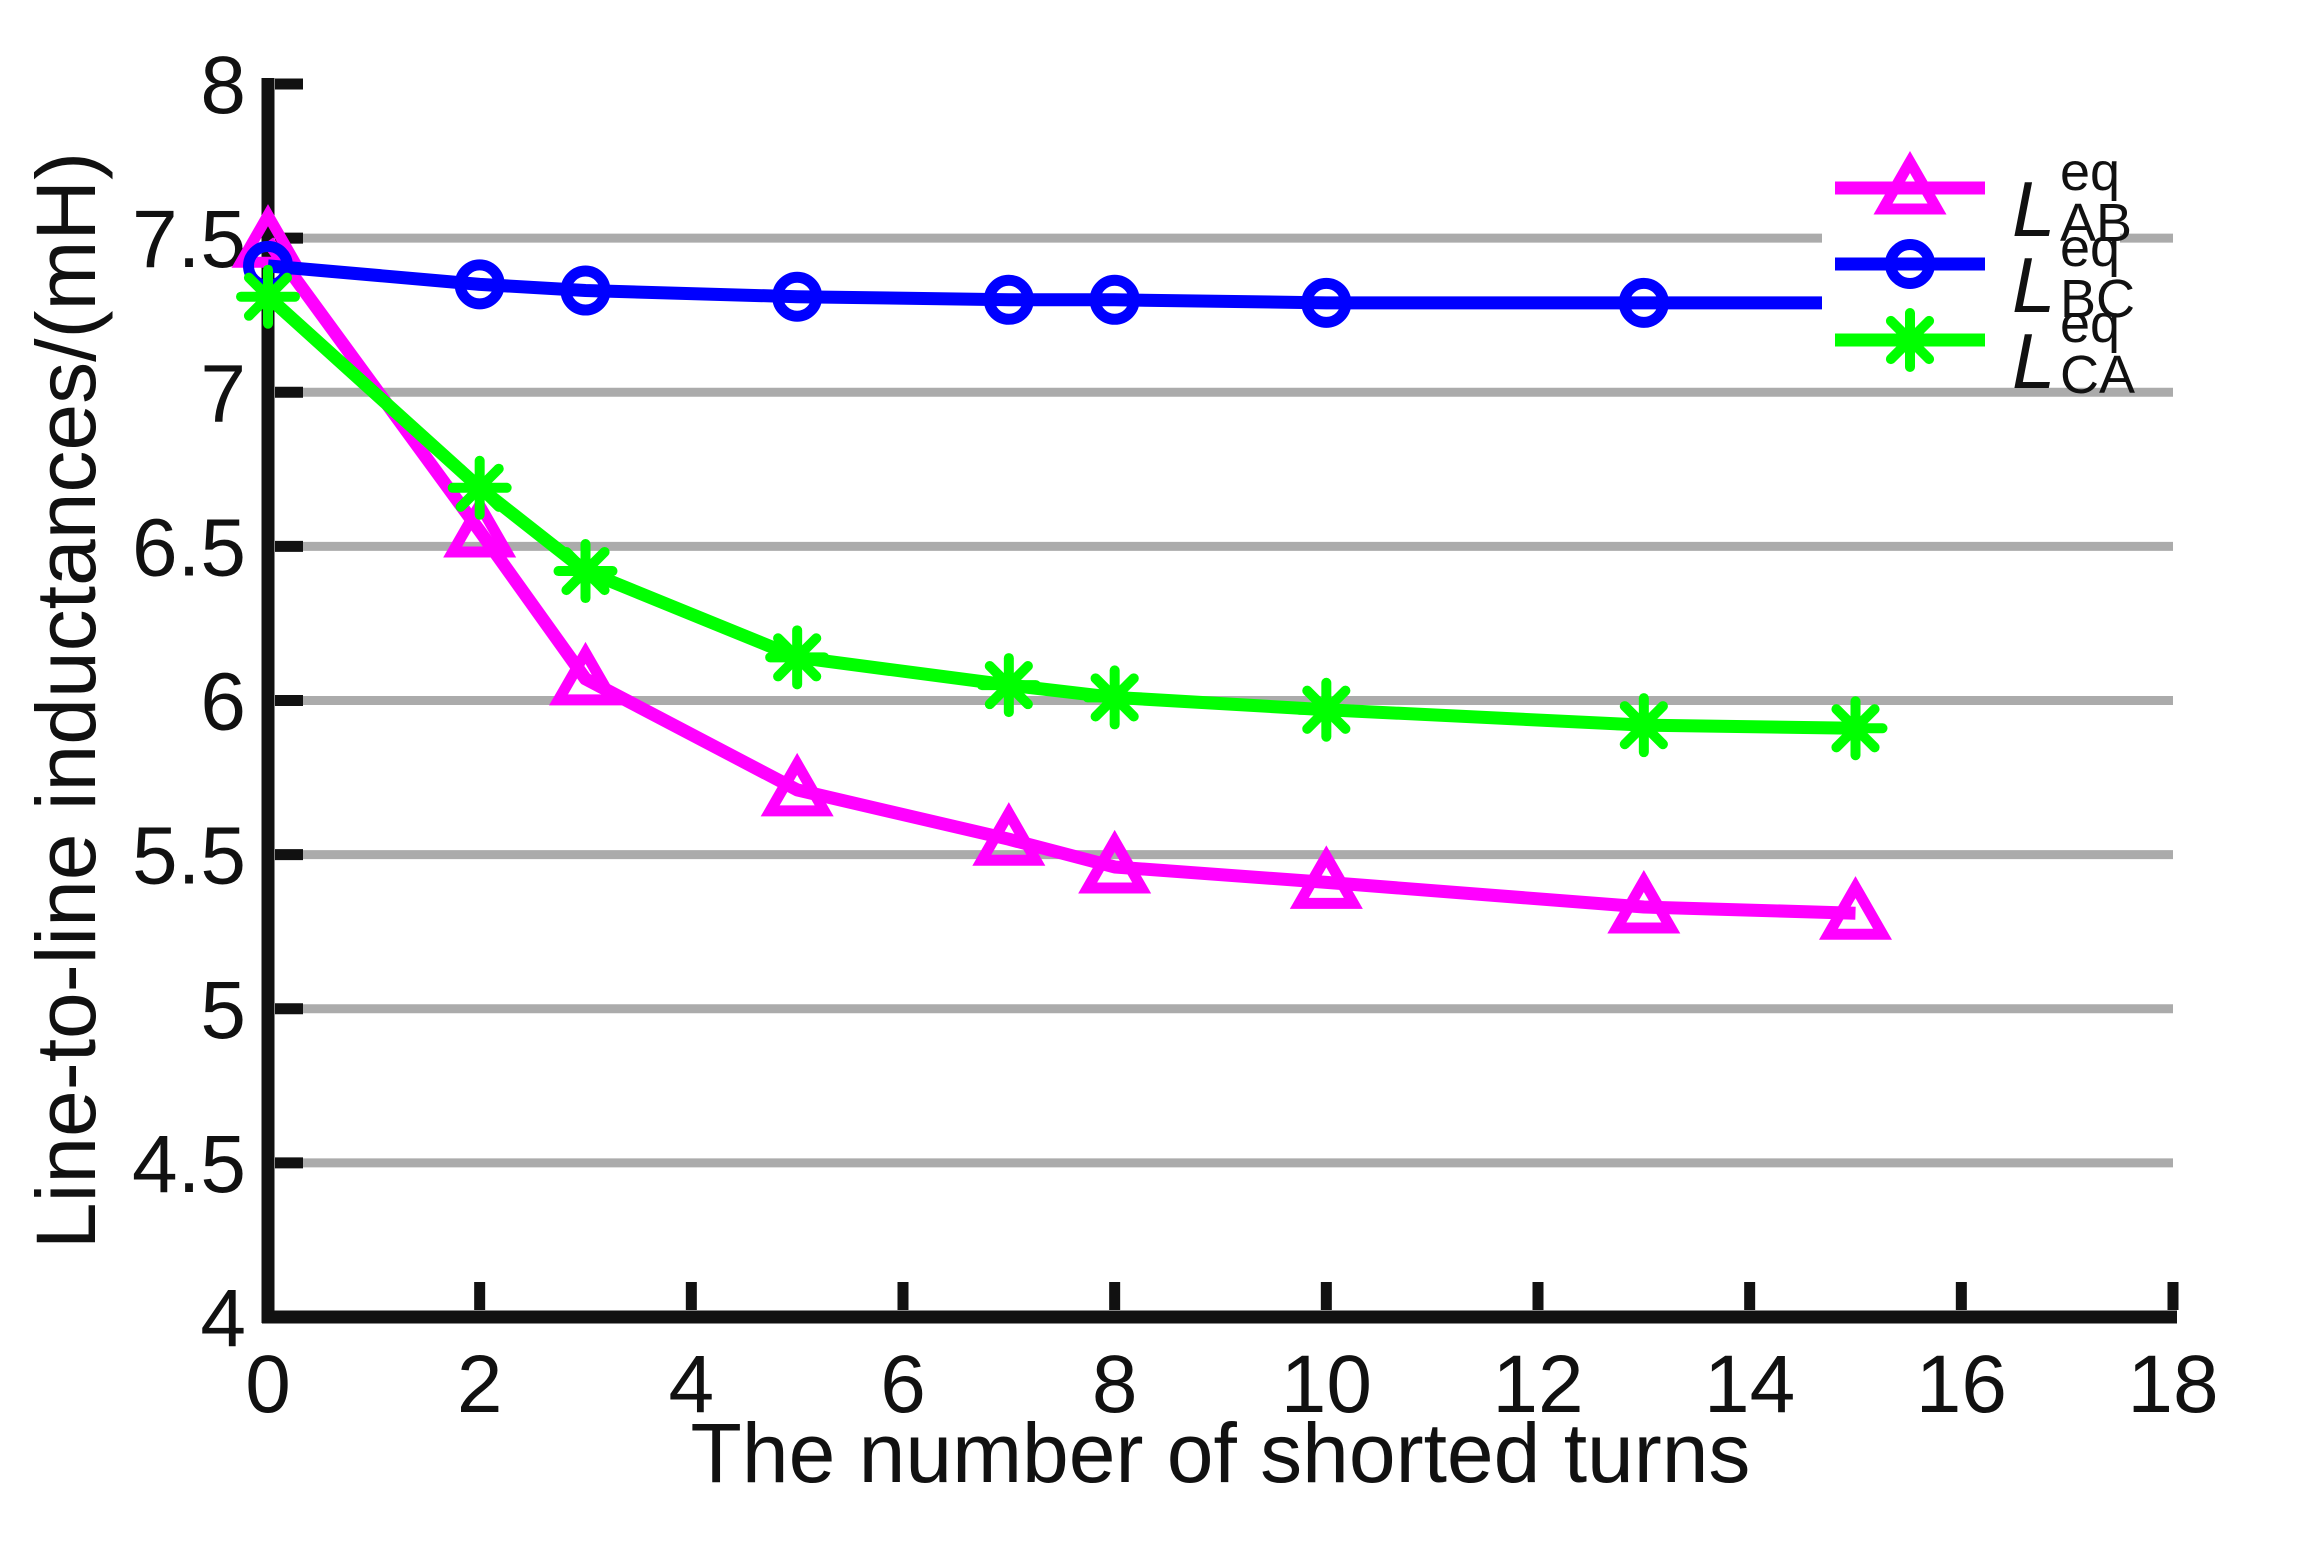 The image size is (2299, 1543). I want to click on y-tick-label-5.5: 5.5, so click(189, 856).